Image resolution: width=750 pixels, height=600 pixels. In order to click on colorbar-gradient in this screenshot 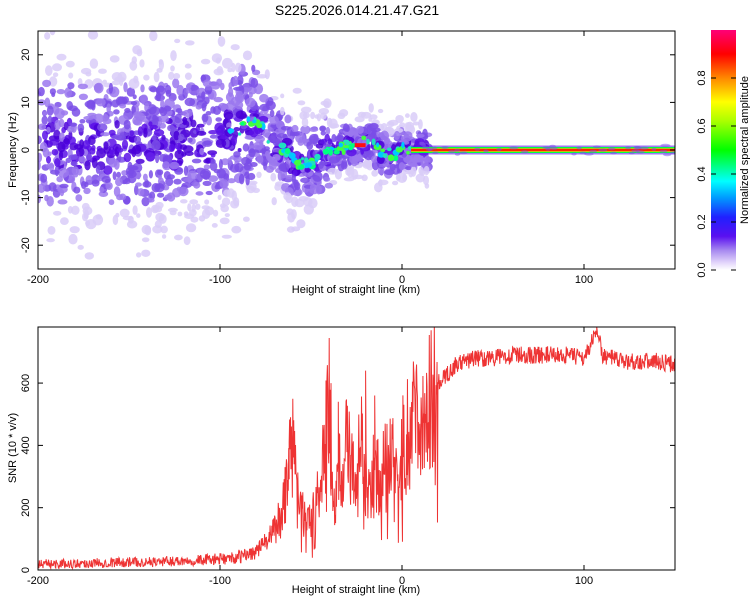, I will do `click(723, 150)`.